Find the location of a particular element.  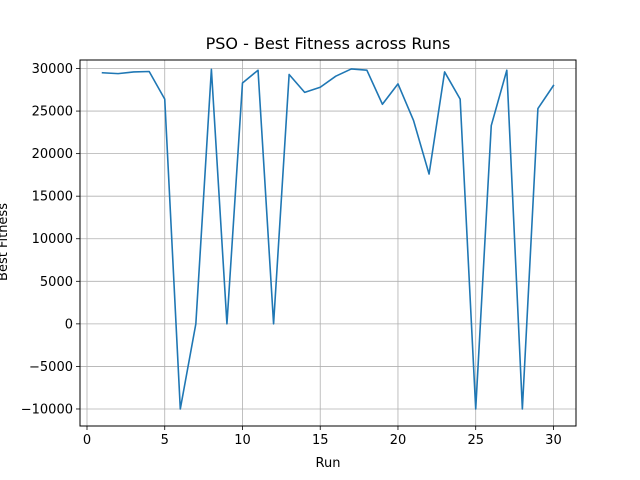

y-tick-label: −5000 is located at coordinates (51, 367).